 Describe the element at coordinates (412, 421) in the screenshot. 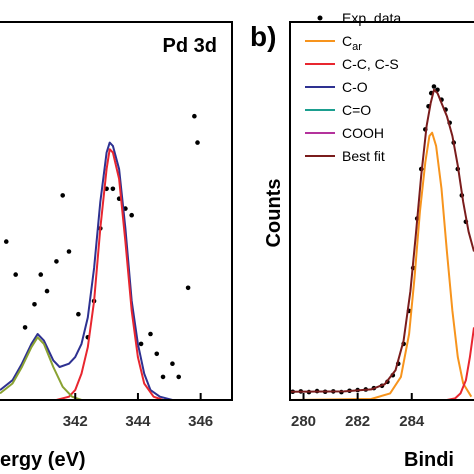

I see `panel-b-x-tick-label: 284` at that location.